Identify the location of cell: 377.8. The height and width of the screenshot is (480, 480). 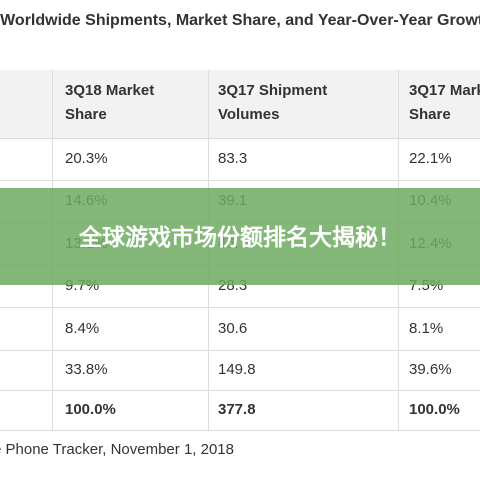
(237, 409).